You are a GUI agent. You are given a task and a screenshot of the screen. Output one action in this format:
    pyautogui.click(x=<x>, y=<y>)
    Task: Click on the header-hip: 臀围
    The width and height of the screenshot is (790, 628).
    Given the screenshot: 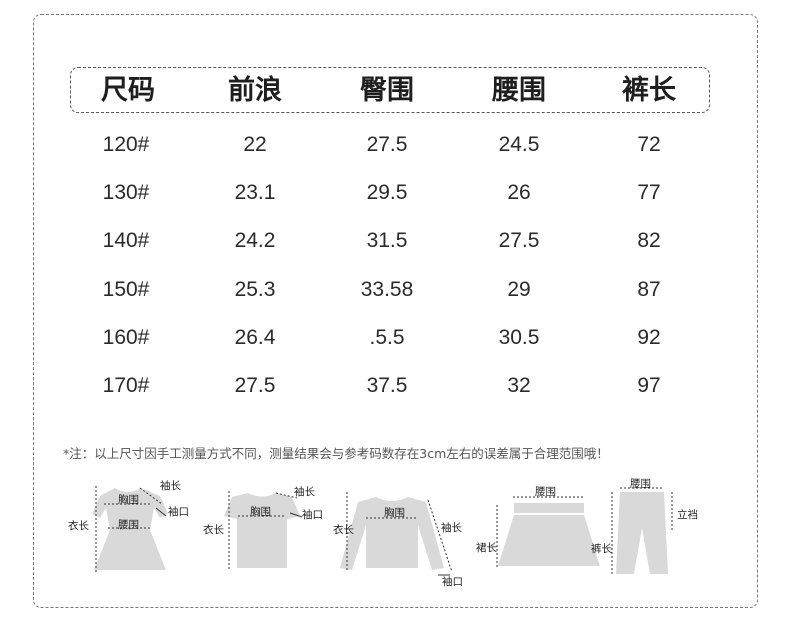 What is the action you would take?
    pyautogui.click(x=387, y=90)
    